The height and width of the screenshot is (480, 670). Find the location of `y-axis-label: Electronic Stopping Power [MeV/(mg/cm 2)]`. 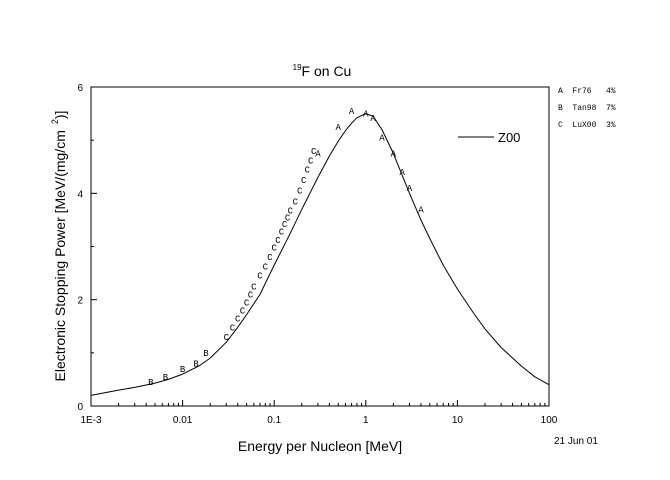

y-axis-label: Electronic Stopping Power [MeV/(mg/cm 2)] is located at coordinates (59, 246).